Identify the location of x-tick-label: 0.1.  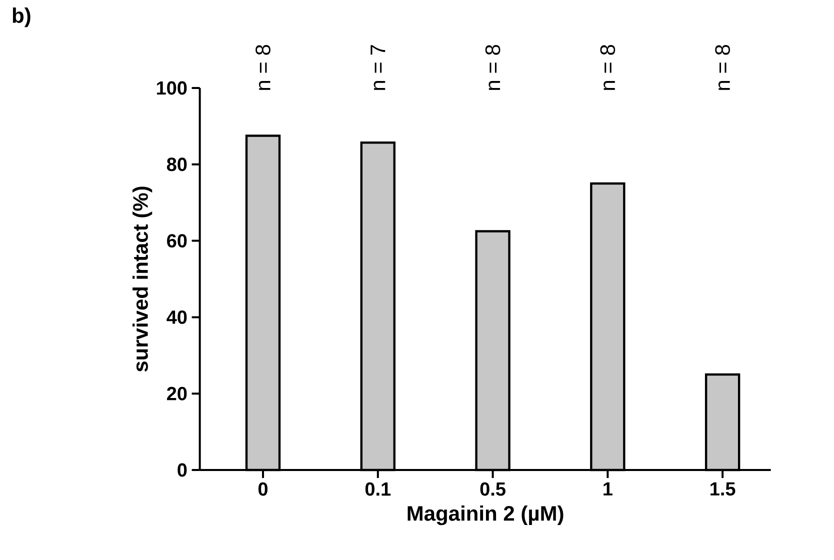
(378, 489).